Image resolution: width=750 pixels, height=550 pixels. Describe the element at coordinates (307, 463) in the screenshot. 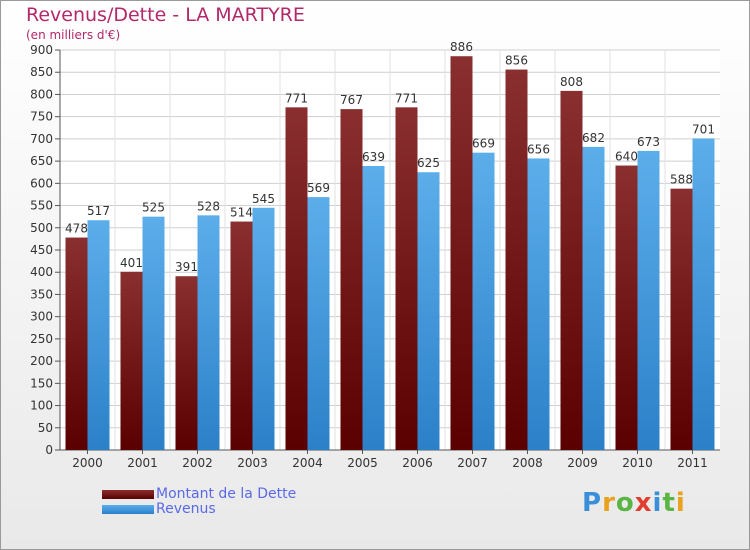

I see `x-tick-label: 2004` at that location.